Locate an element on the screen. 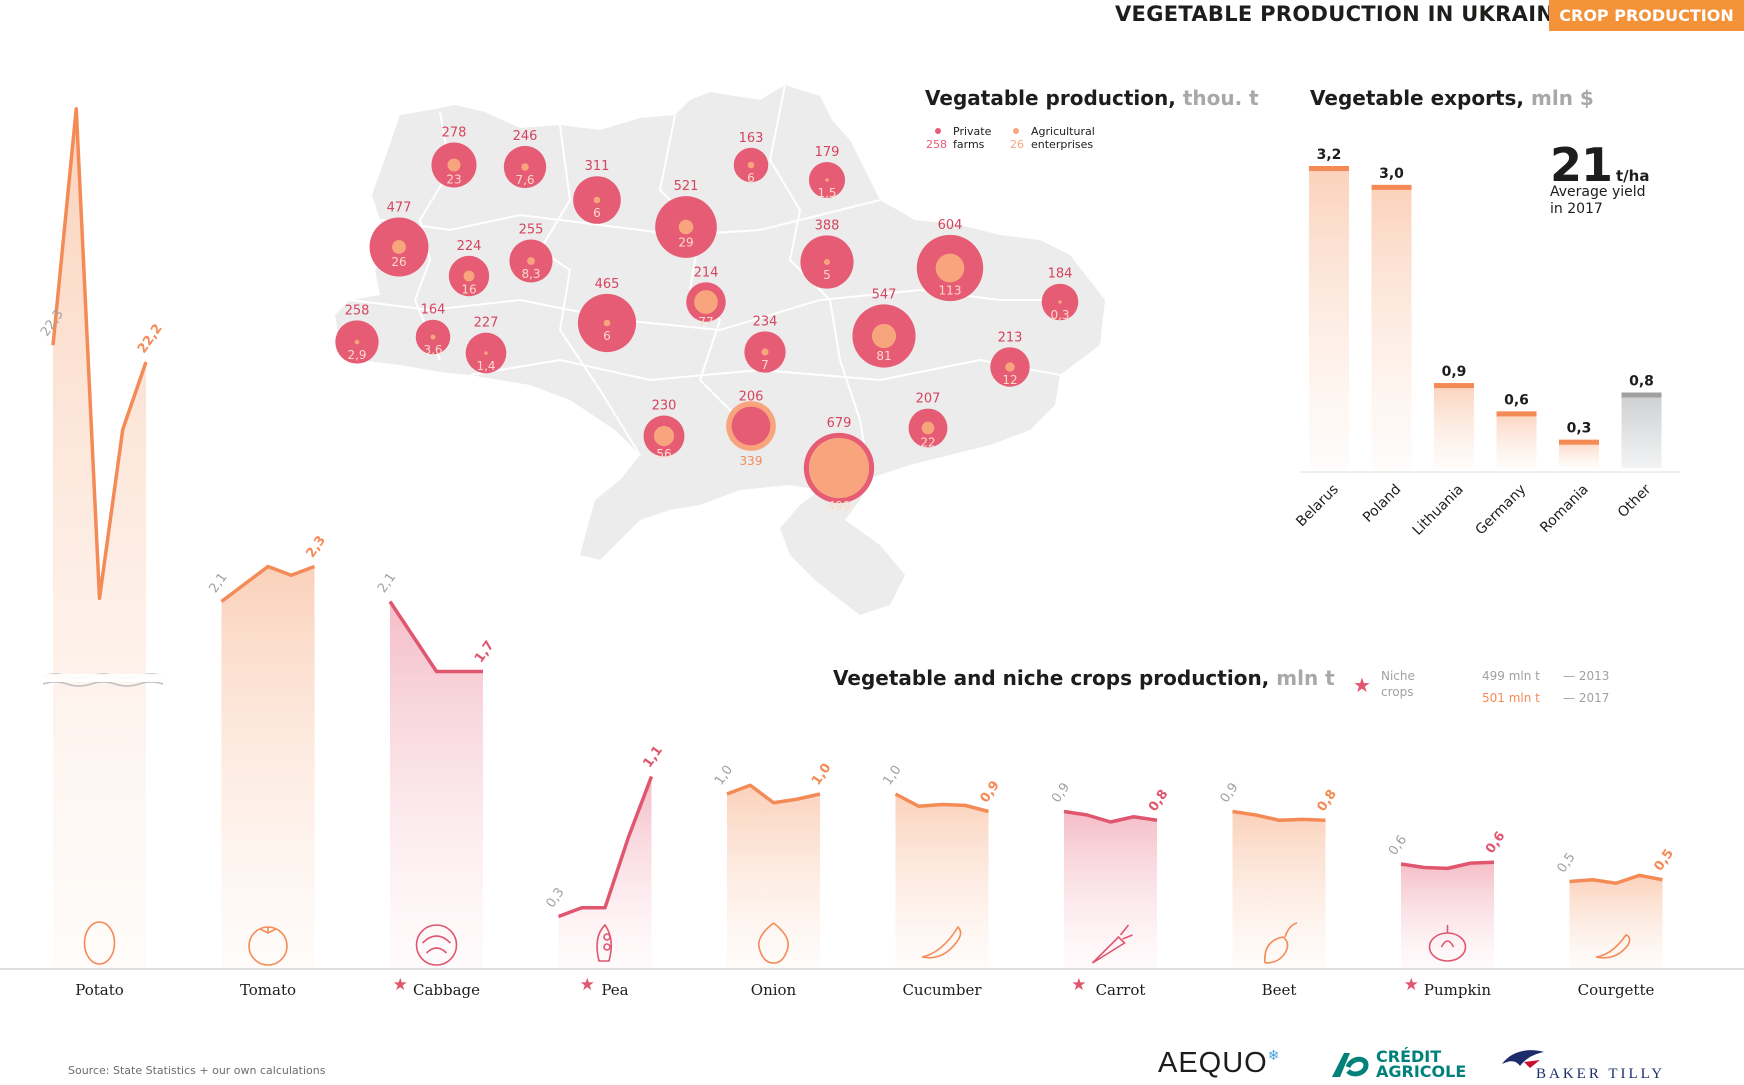  agricultural-value-label: 7,6 is located at coordinates (524, 180).